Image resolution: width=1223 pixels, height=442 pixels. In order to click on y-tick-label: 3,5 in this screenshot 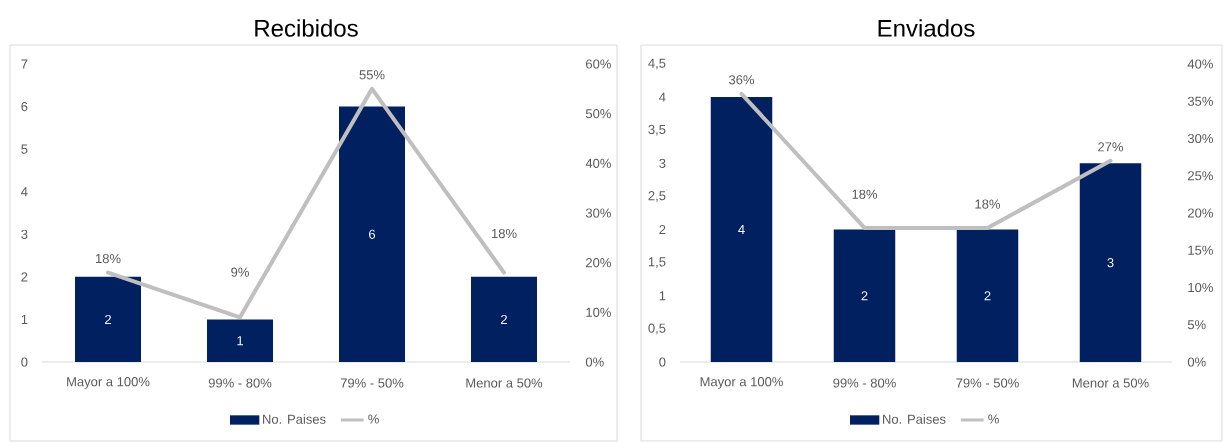, I will do `click(657, 130)`.